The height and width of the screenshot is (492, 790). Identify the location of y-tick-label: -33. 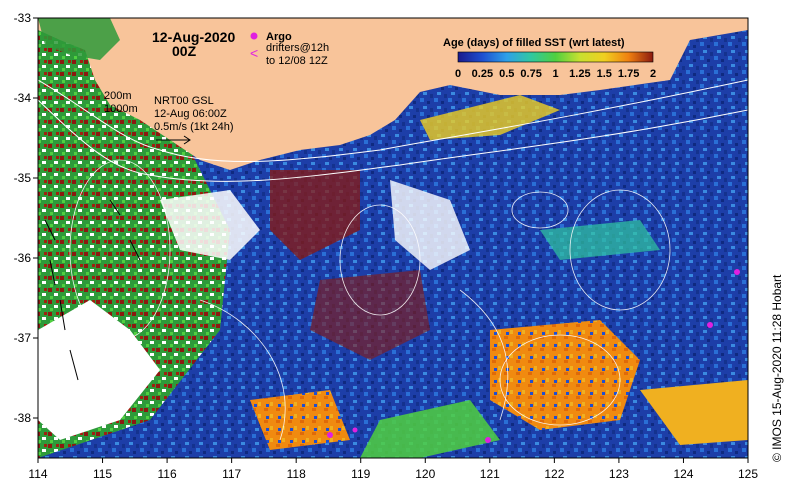
(23, 18).